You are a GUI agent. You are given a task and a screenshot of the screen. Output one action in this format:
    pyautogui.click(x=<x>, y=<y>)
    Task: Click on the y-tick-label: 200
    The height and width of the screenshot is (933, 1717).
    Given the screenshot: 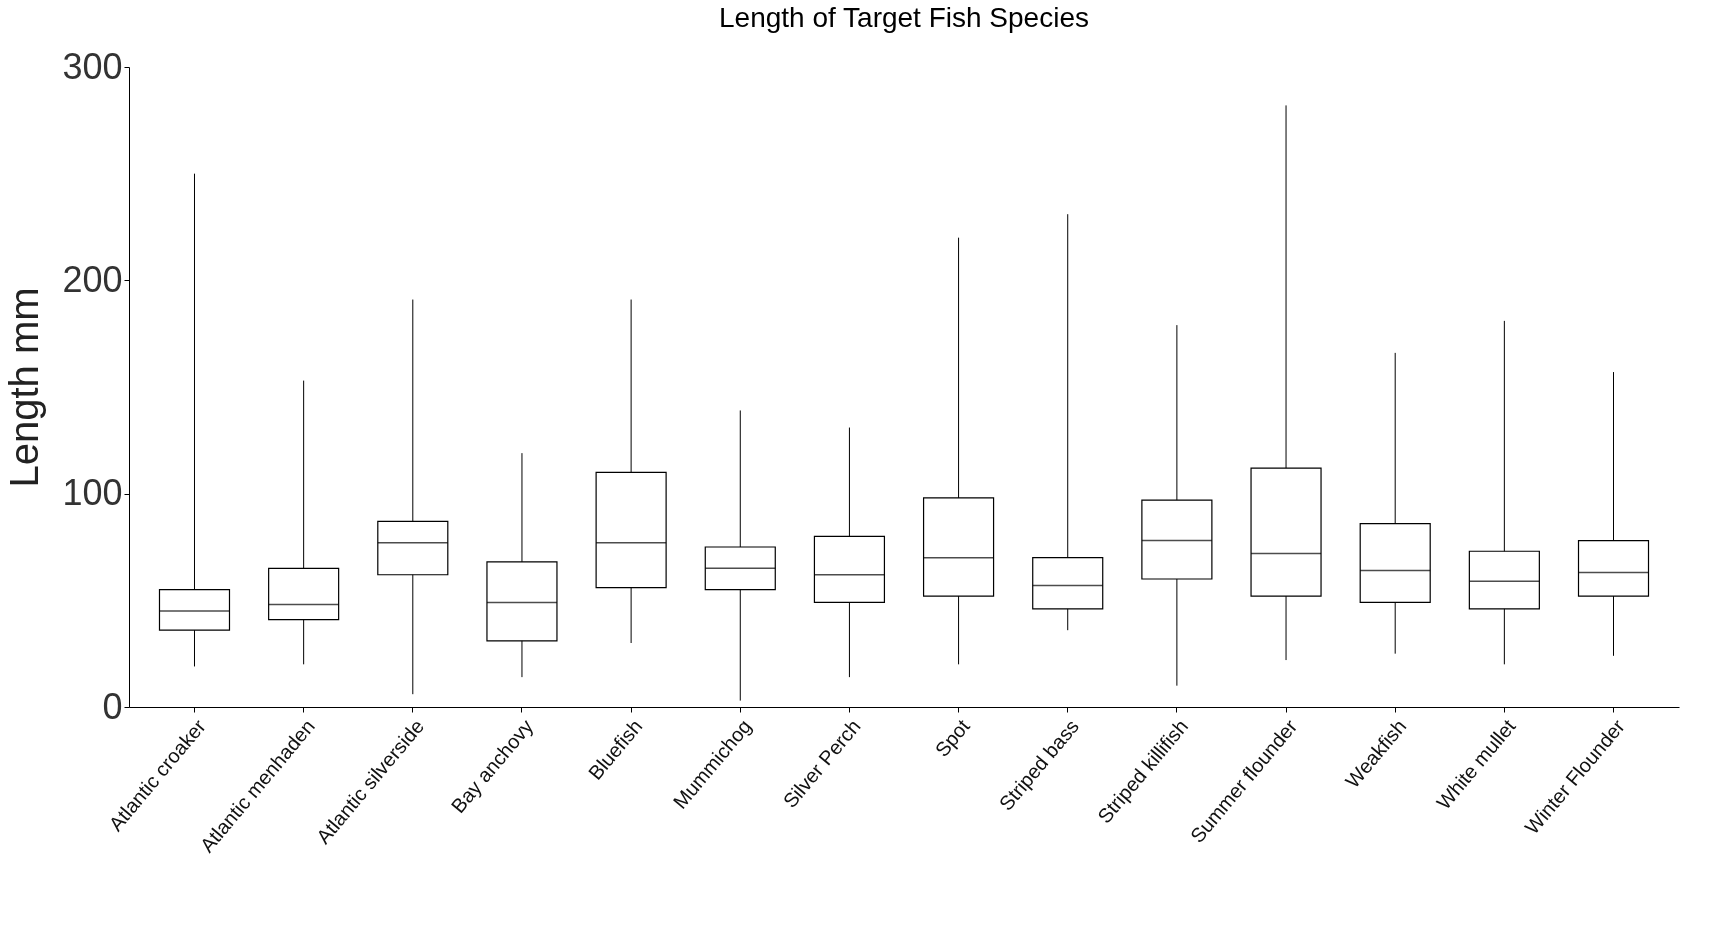 What is the action you would take?
    pyautogui.click(x=92, y=279)
    